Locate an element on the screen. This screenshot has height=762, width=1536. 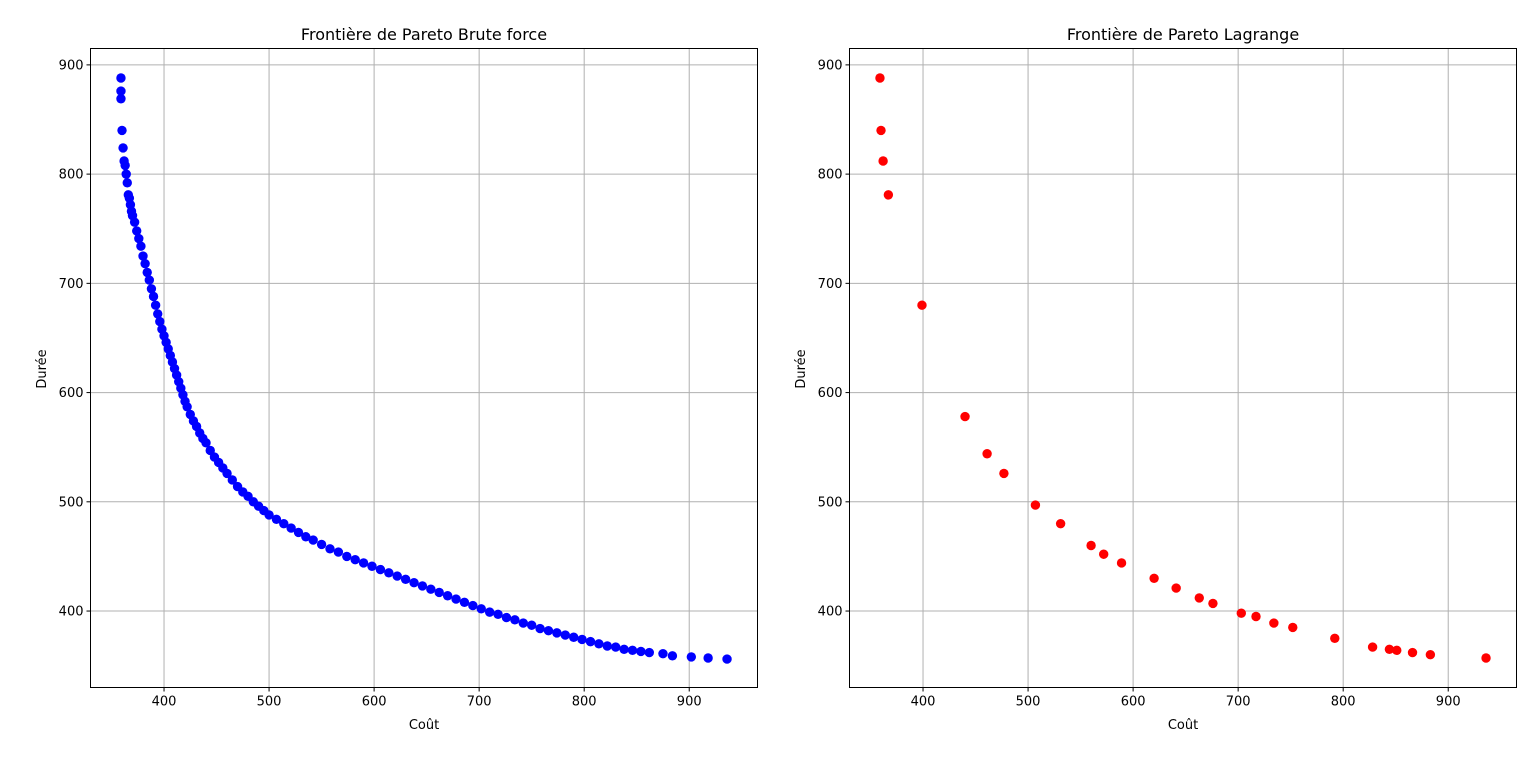
y-tick-label: 600 is located at coordinates (830, 393).